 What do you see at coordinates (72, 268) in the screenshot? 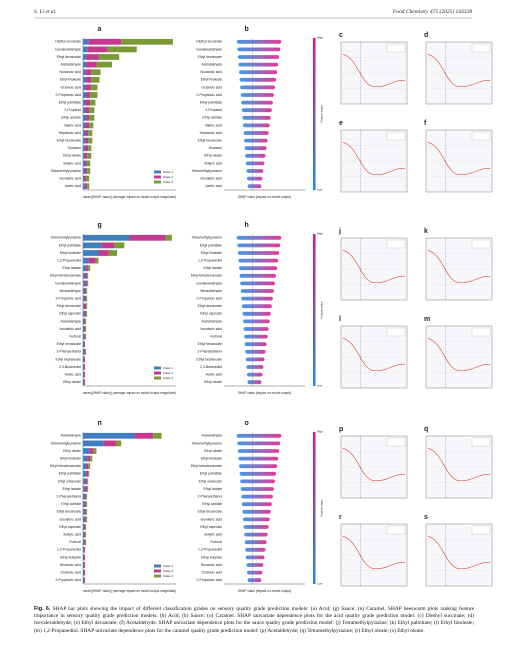
I see `feature-label: Ethyl lactate` at bounding box center [72, 268].